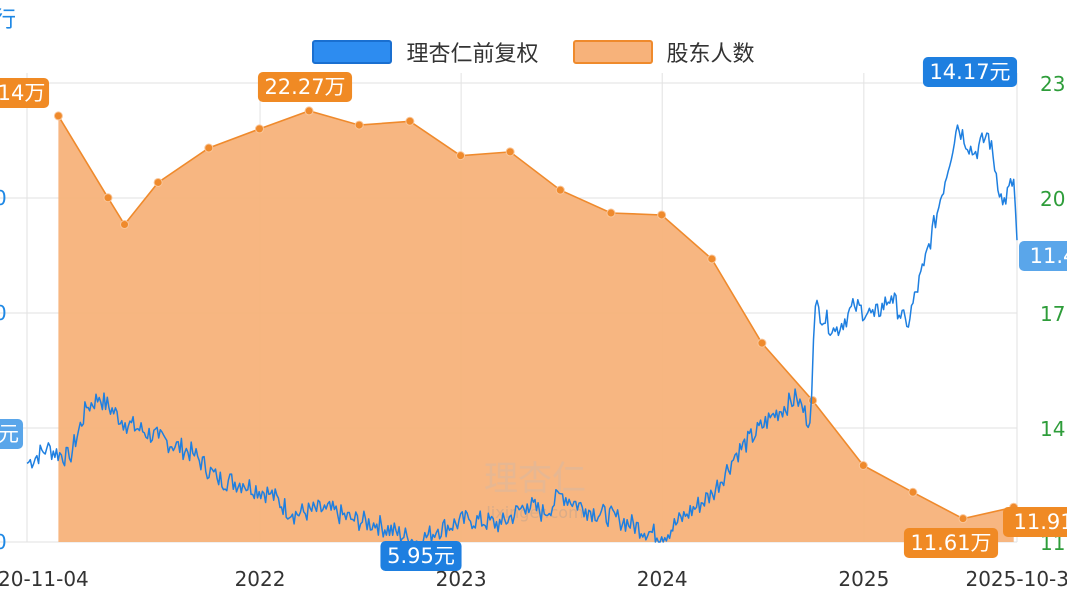 The width and height of the screenshot is (1067, 600). I want to click on price-last-label: 11.4, so click(1048, 256).